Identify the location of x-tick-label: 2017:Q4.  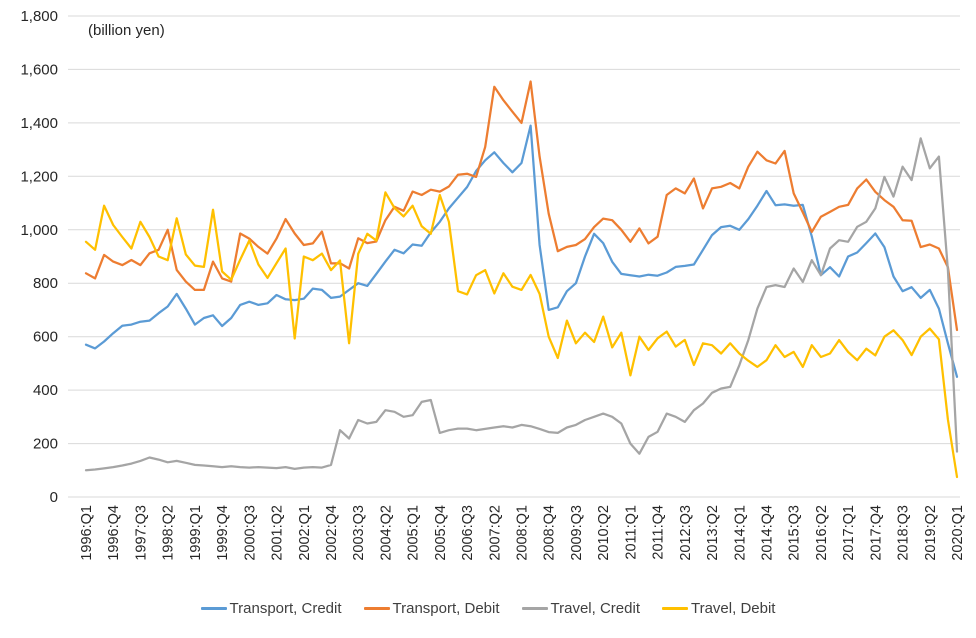
(876, 533).